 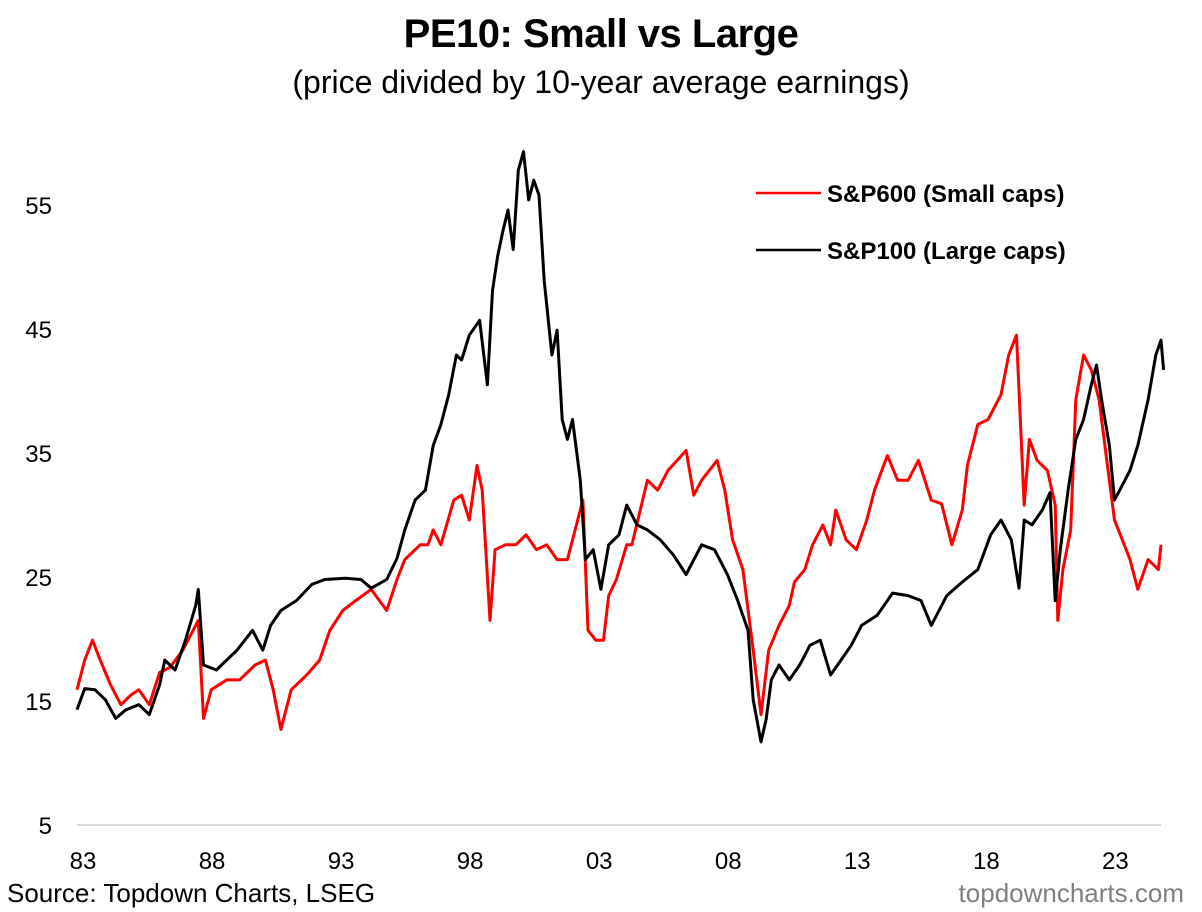 What do you see at coordinates (728, 861) in the screenshot?
I see `x-tick-label: 08` at bounding box center [728, 861].